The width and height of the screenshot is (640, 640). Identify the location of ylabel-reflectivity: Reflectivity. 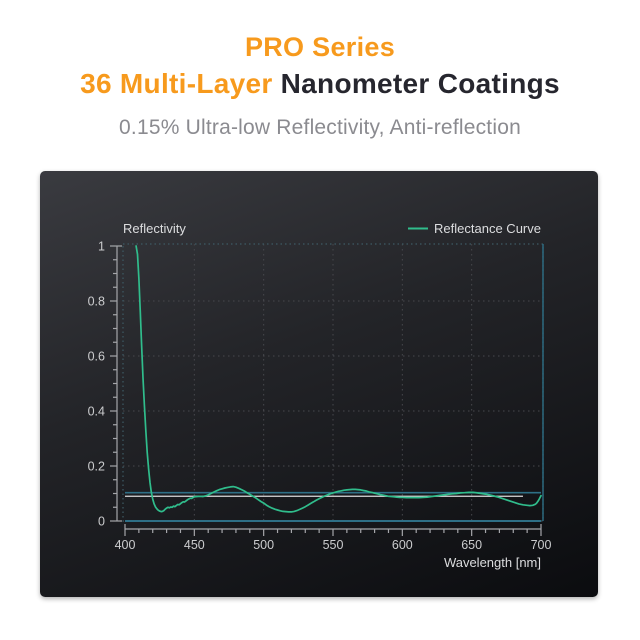
(154, 228).